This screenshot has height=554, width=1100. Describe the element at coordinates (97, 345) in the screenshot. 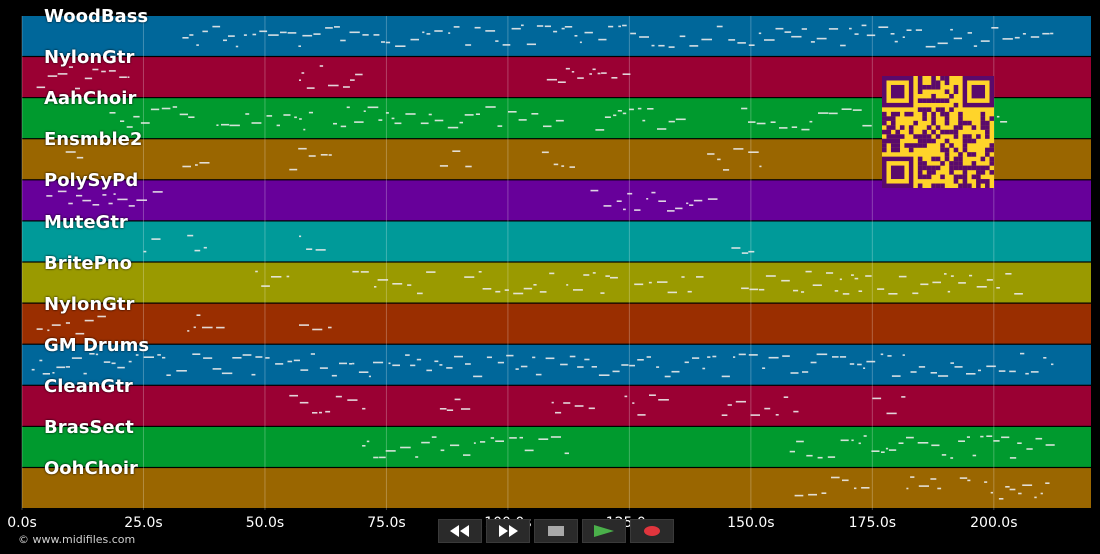

I see `track-label: GM Drums` at that location.